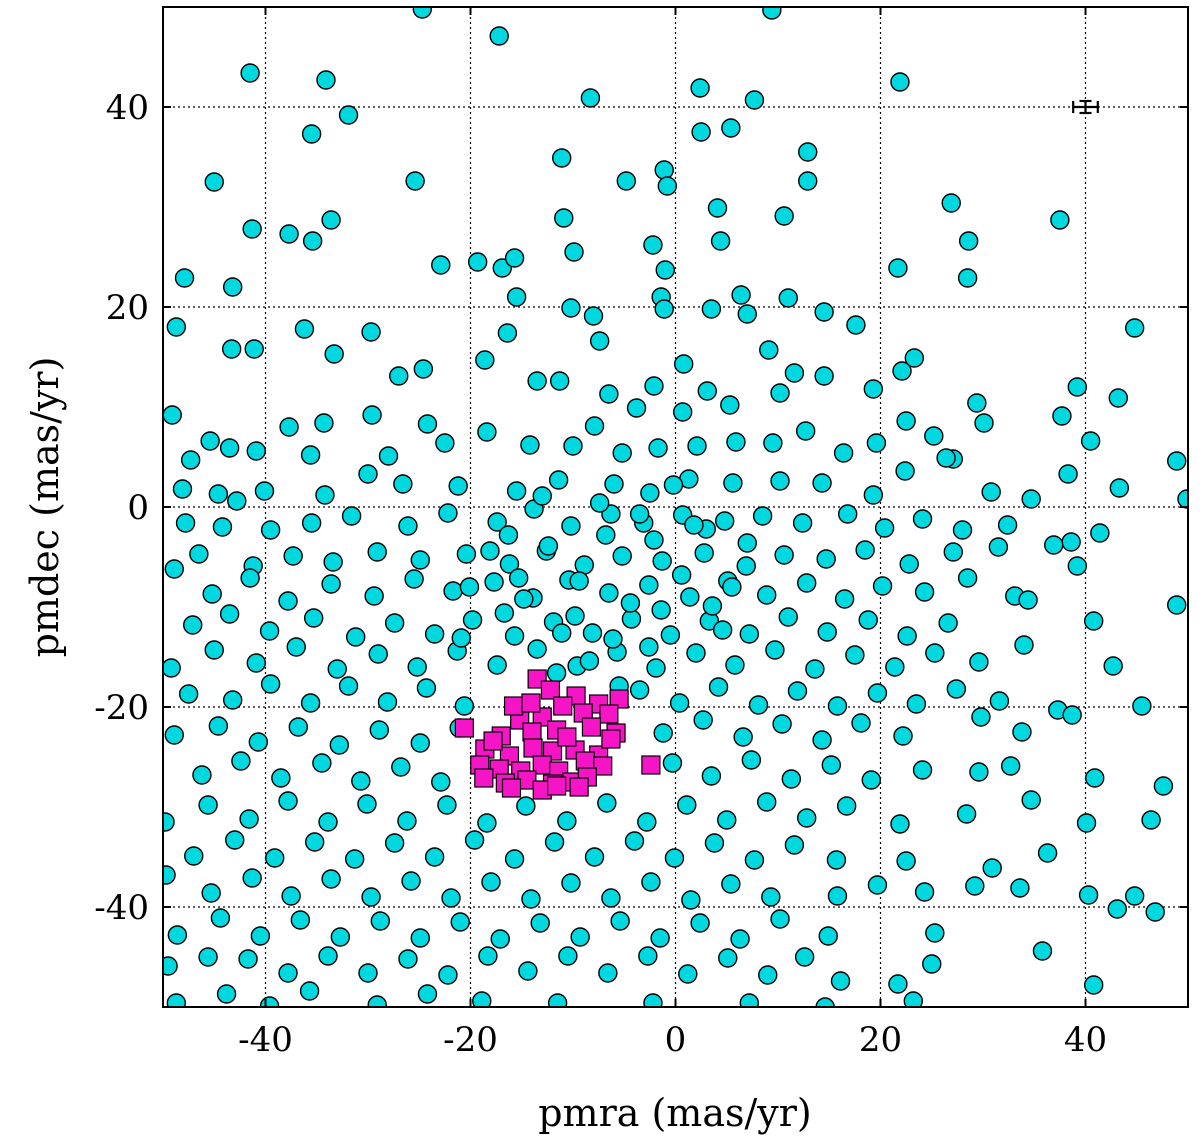  I want to click on y-axis-label: pmdec (mas/yr), so click(45, 507).